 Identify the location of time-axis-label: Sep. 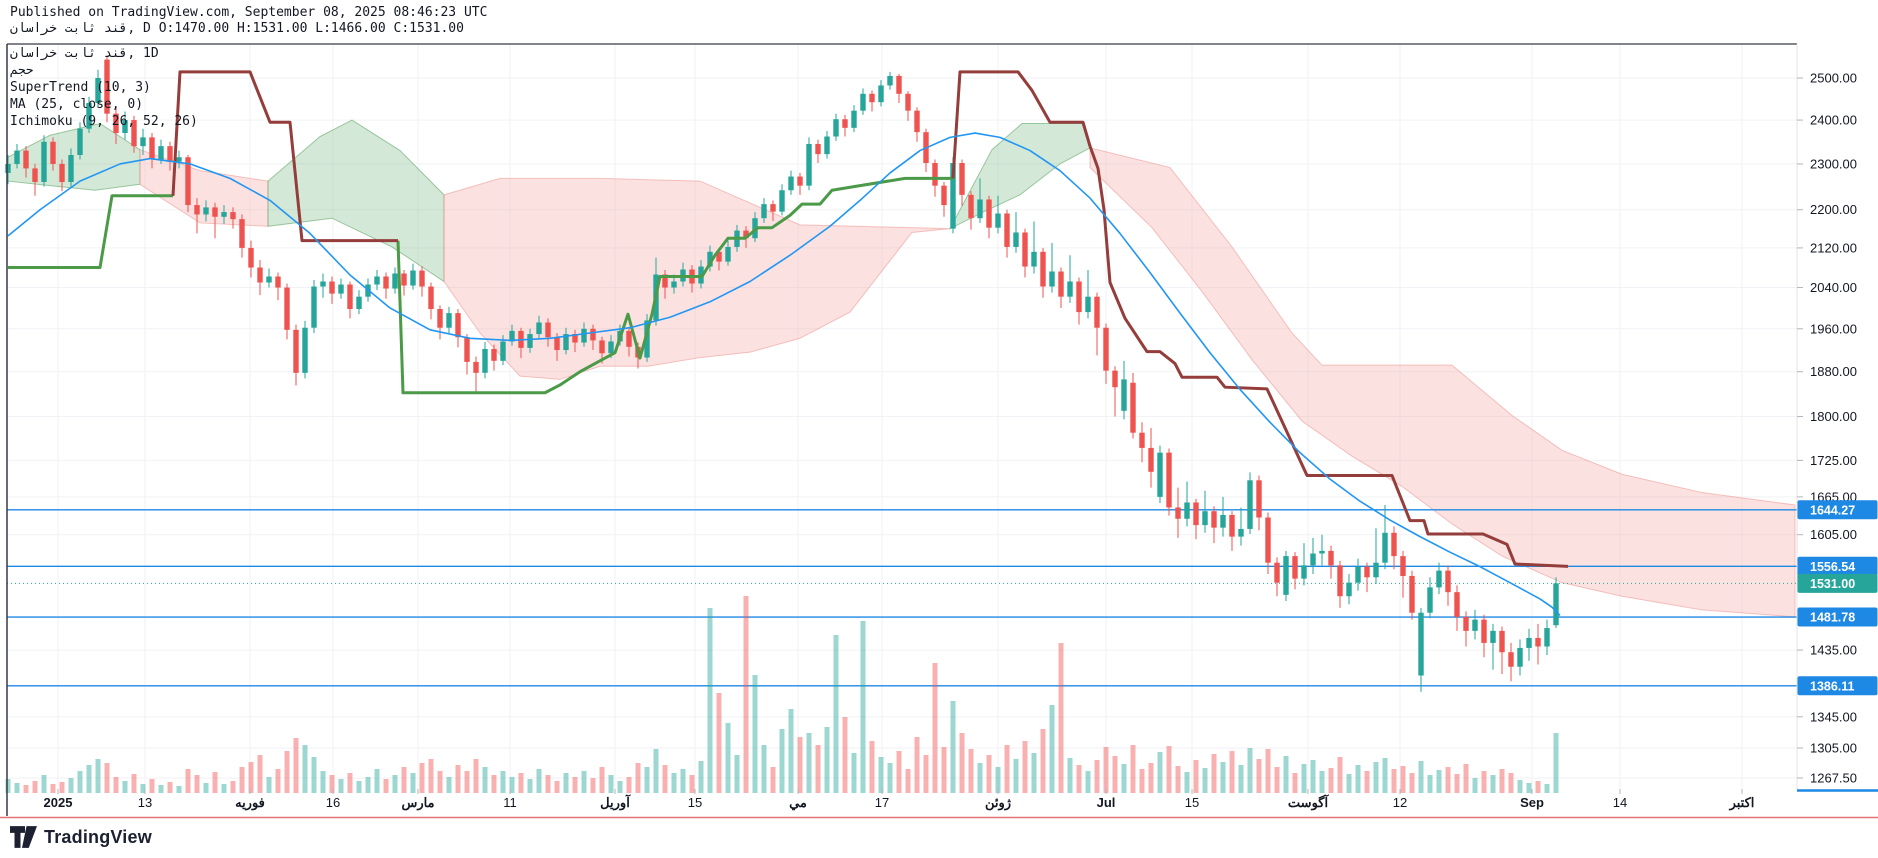
(1532, 802).